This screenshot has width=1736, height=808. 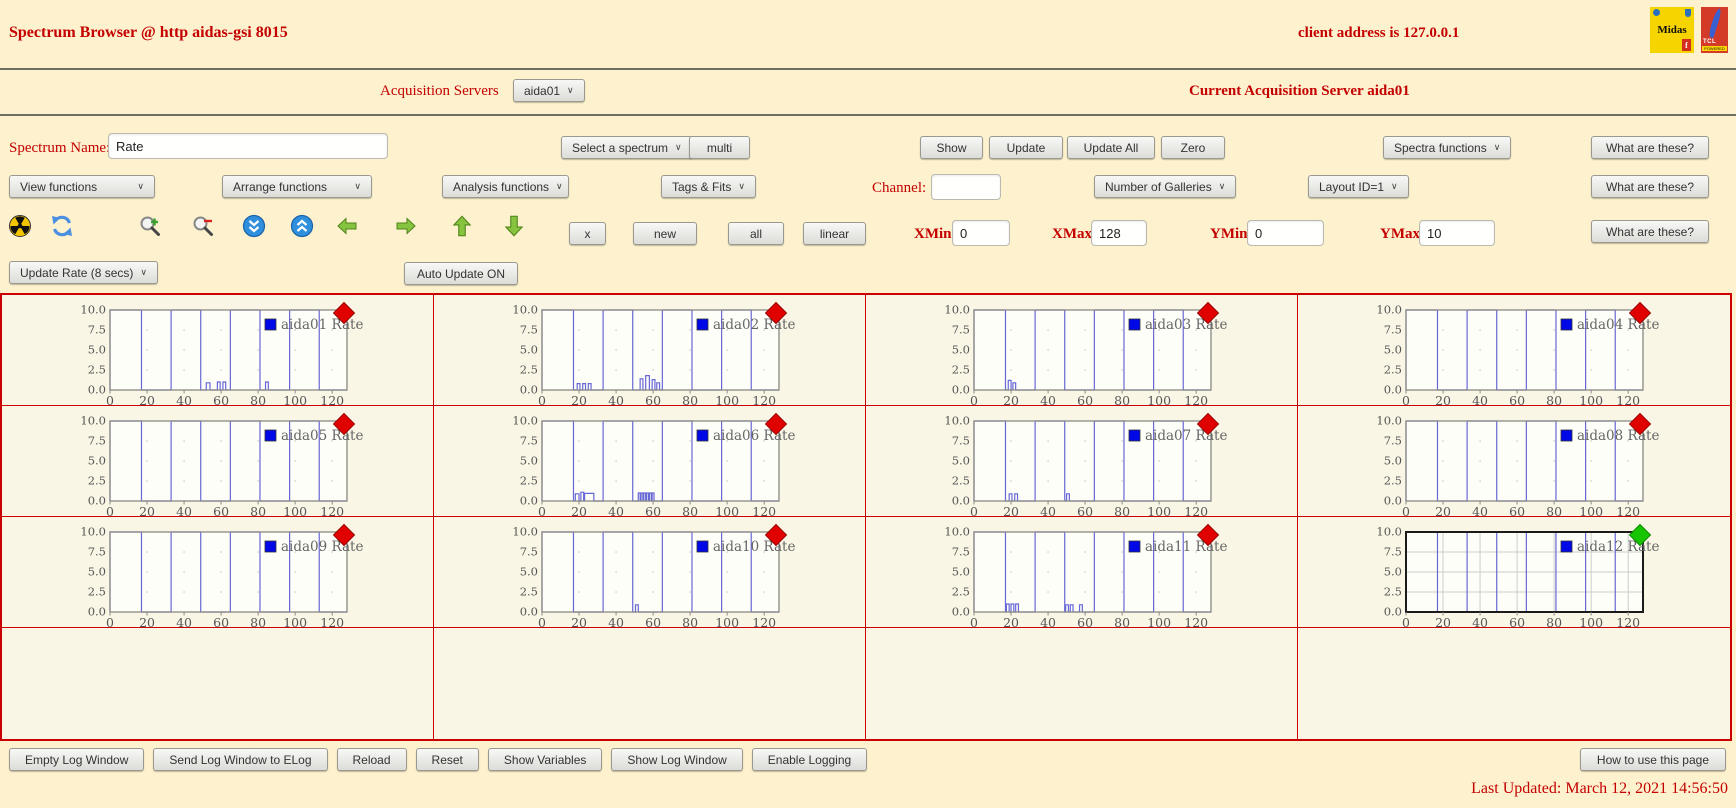 I want to click on zoom-out-icon, so click(x=203, y=226).